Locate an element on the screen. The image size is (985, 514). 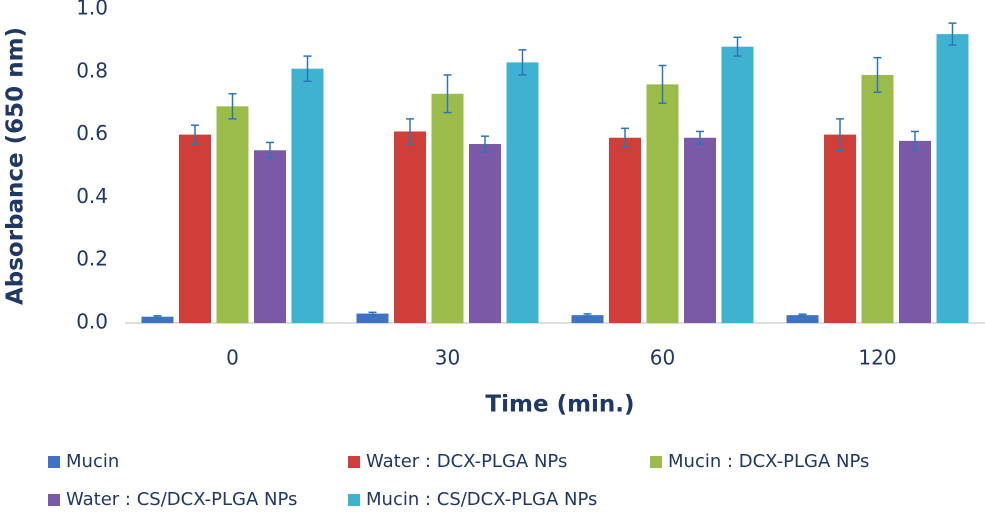
y-tick-label: 1.0 is located at coordinates (92, 10).